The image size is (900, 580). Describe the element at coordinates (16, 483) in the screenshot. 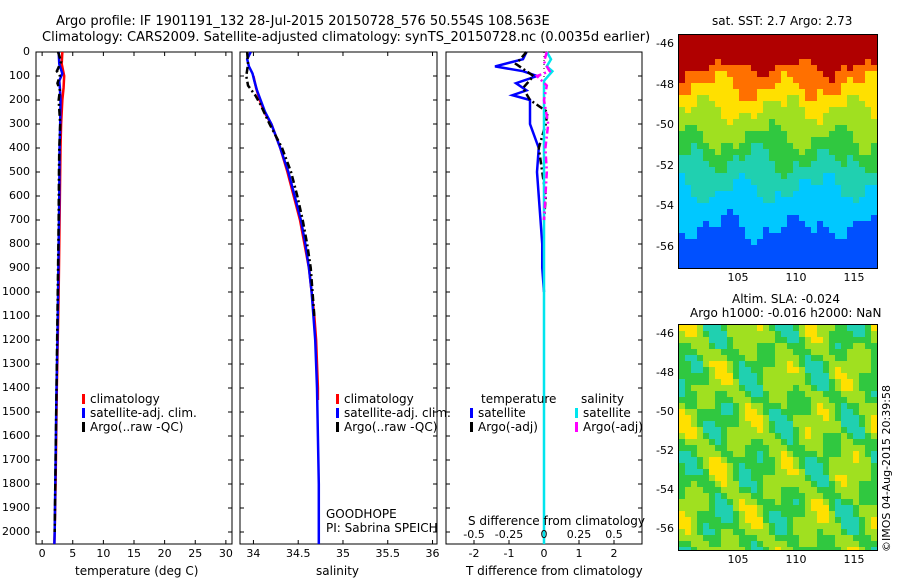

I see `depth-tick-label: 1800` at that location.